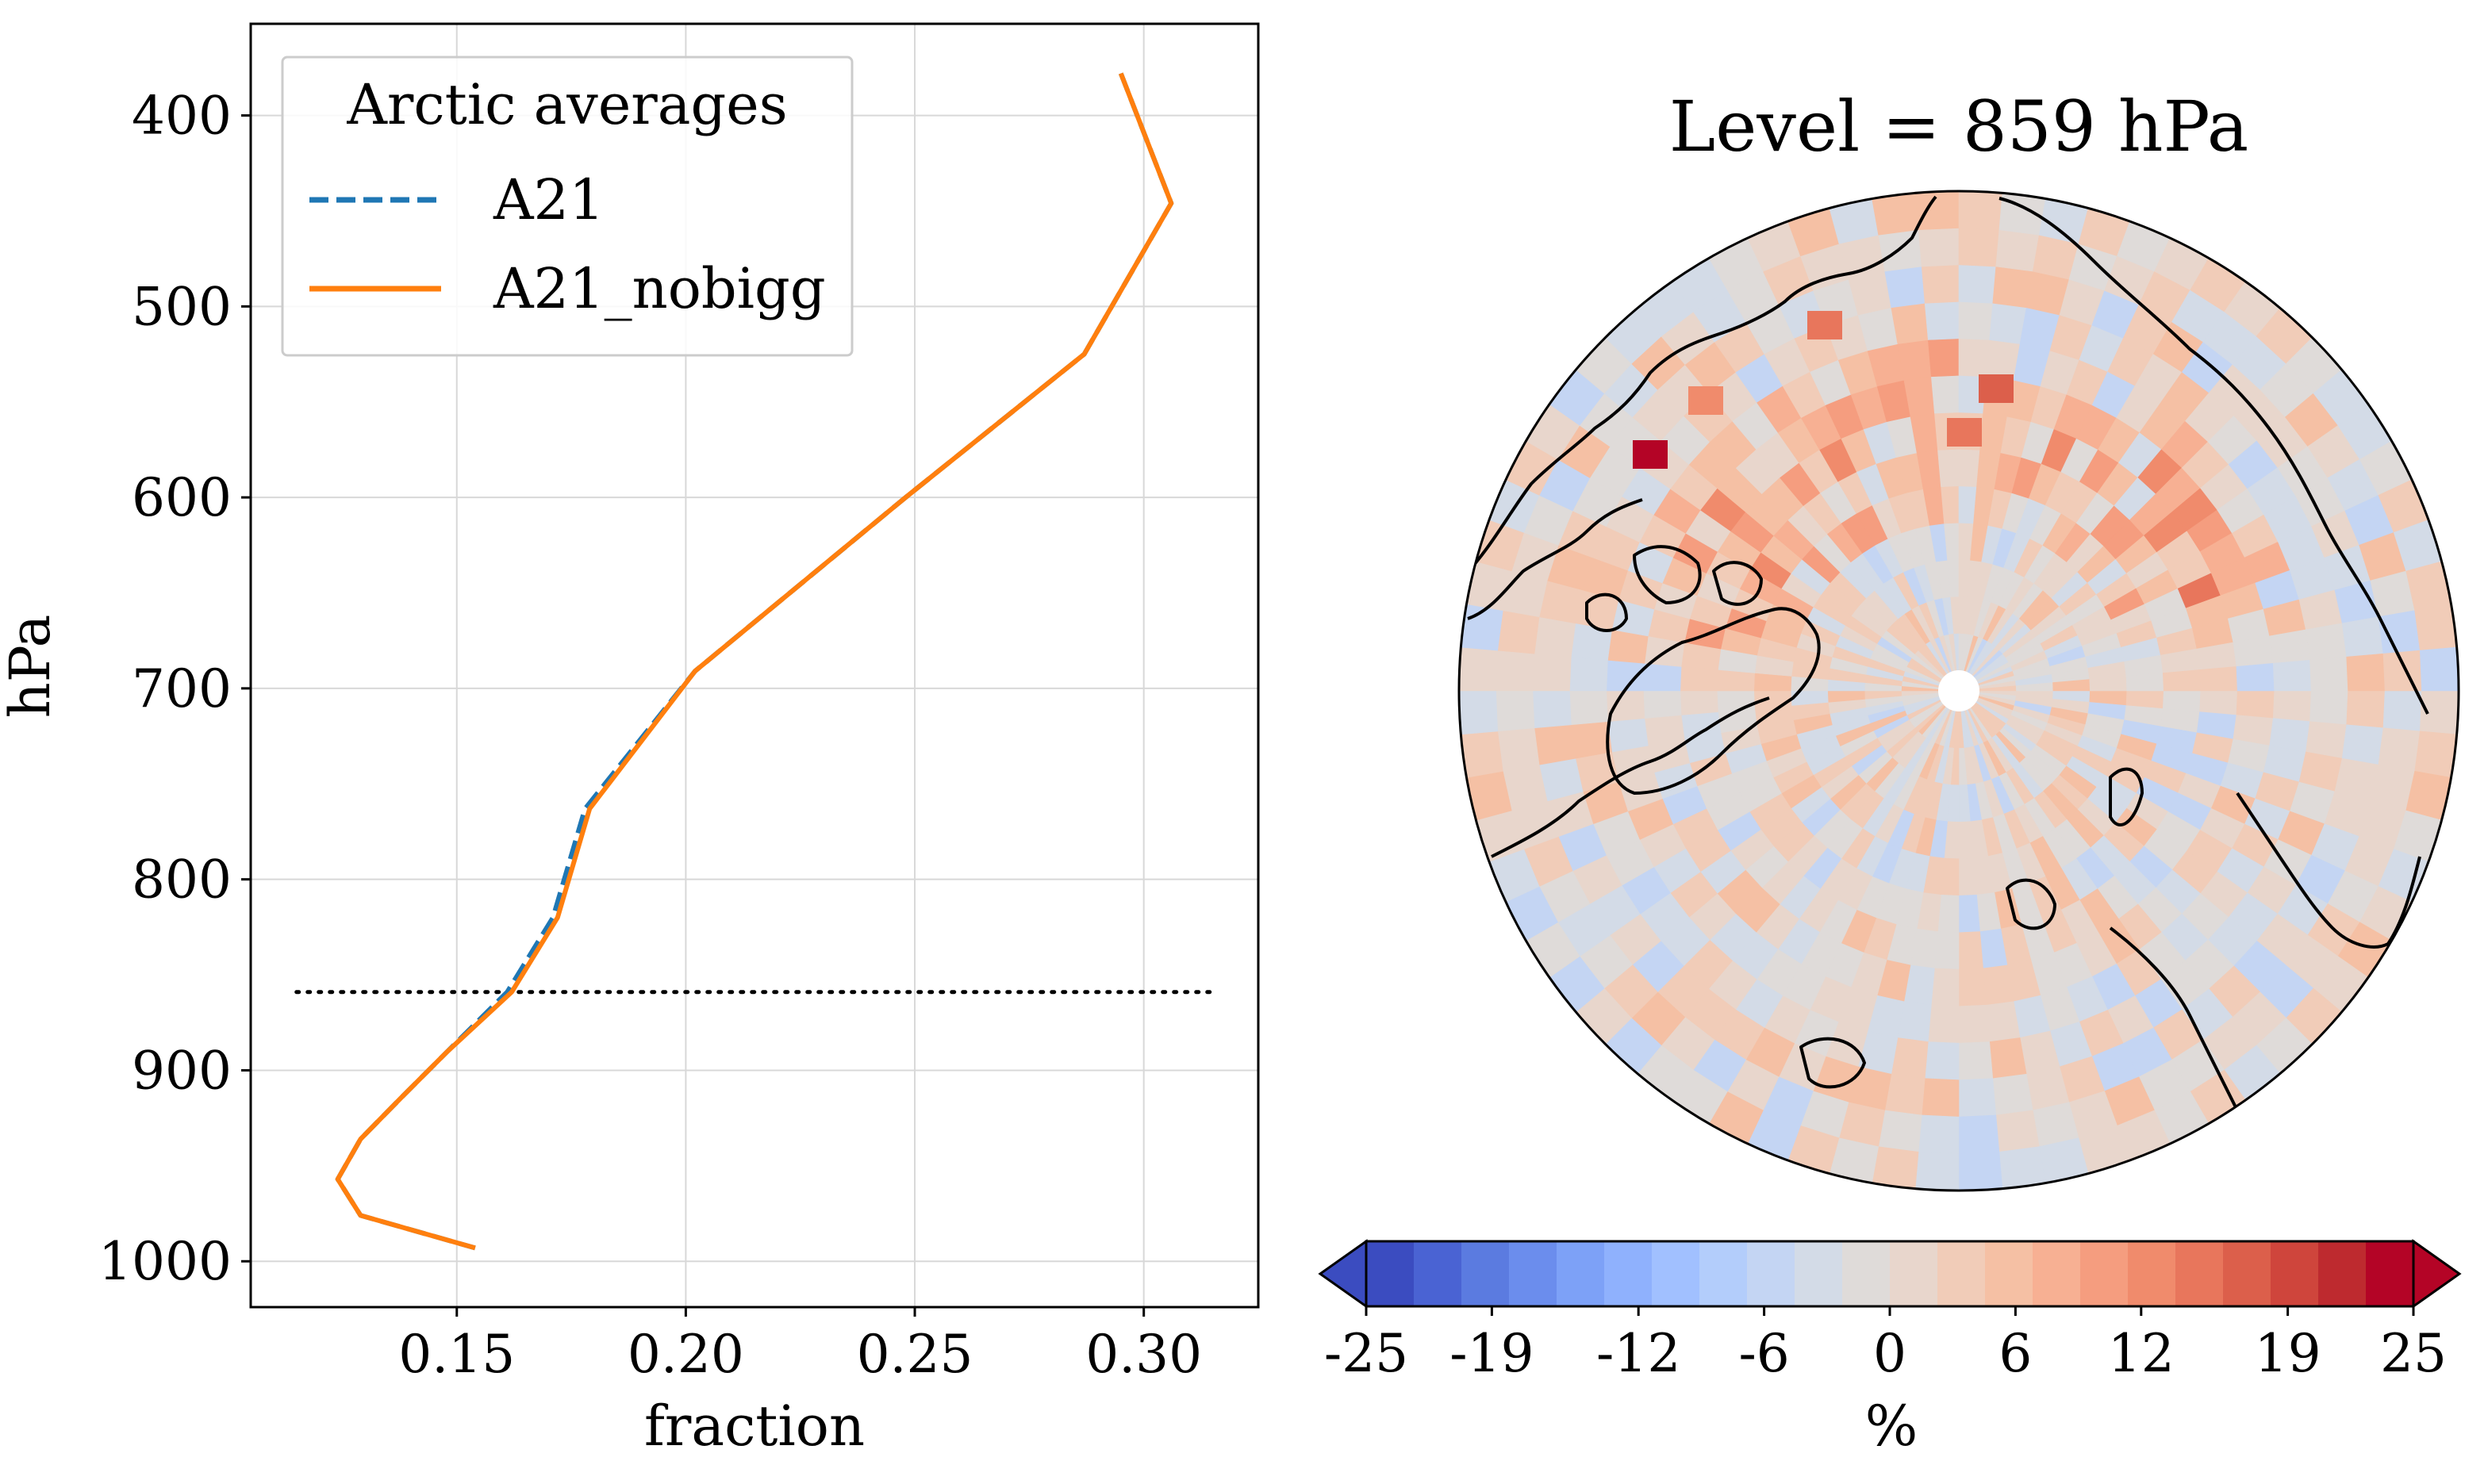 This screenshot has height=1484, width=2488. Describe the element at coordinates (182, 688) in the screenshot. I see `y-tick-label: 700` at that location.